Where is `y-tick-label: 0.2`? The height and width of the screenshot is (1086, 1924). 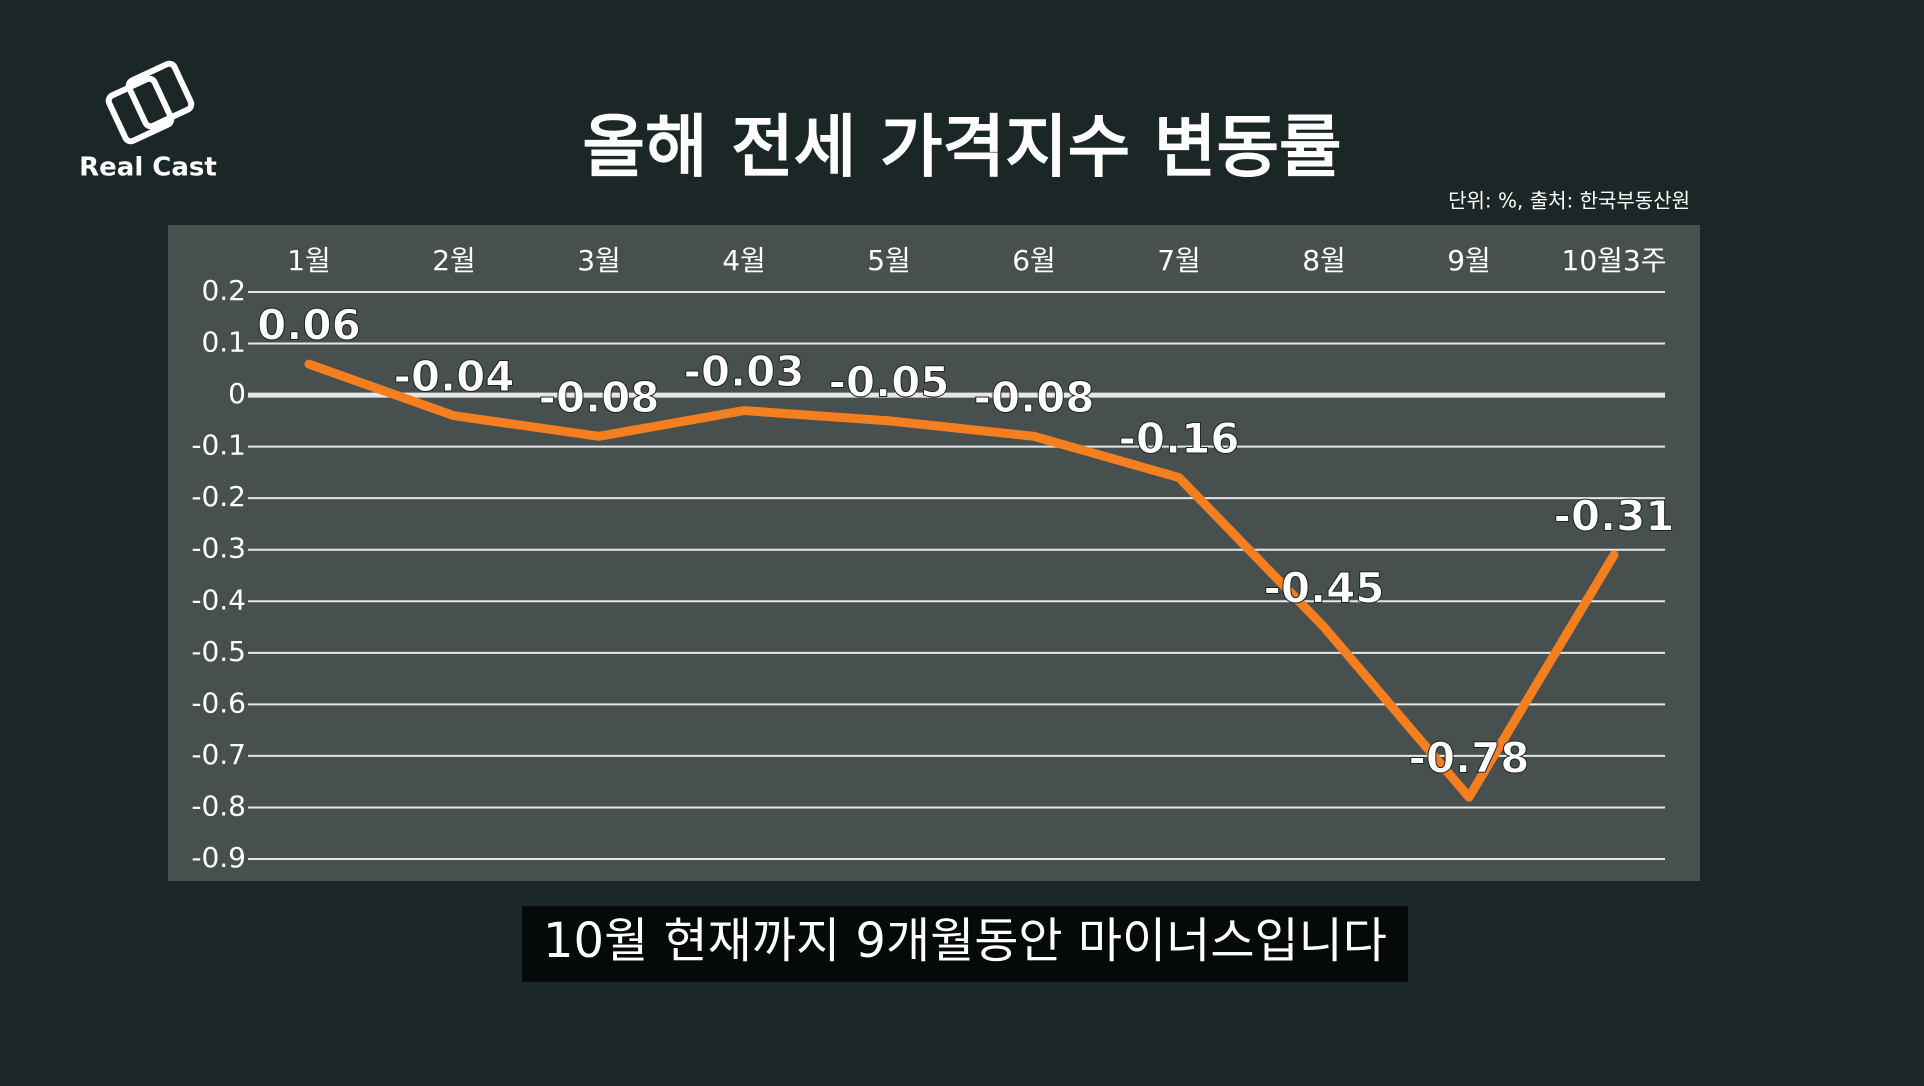 y-tick-label: 0.2 is located at coordinates (223, 290).